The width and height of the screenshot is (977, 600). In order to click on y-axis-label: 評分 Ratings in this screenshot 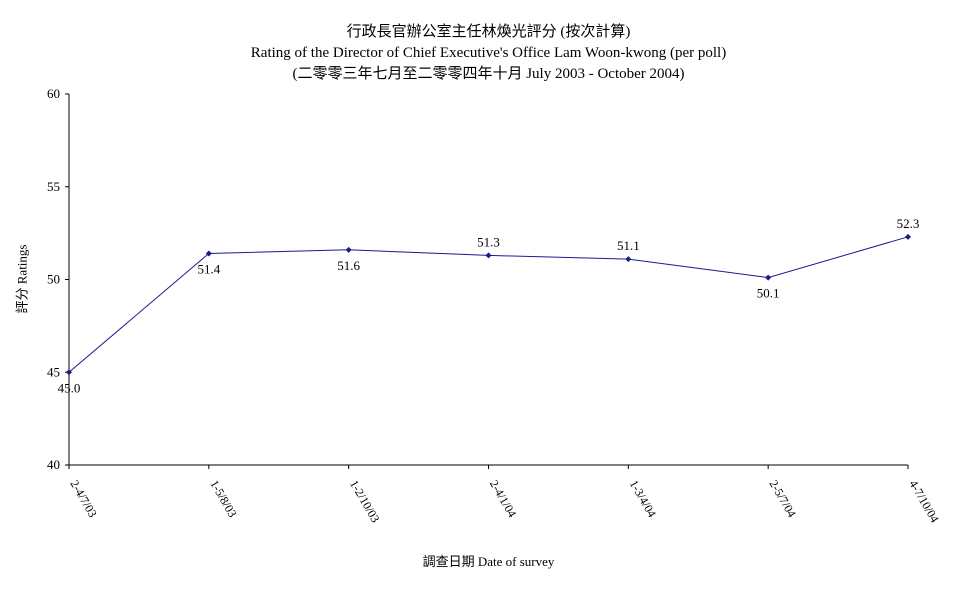, I will do `click(22, 279)`.